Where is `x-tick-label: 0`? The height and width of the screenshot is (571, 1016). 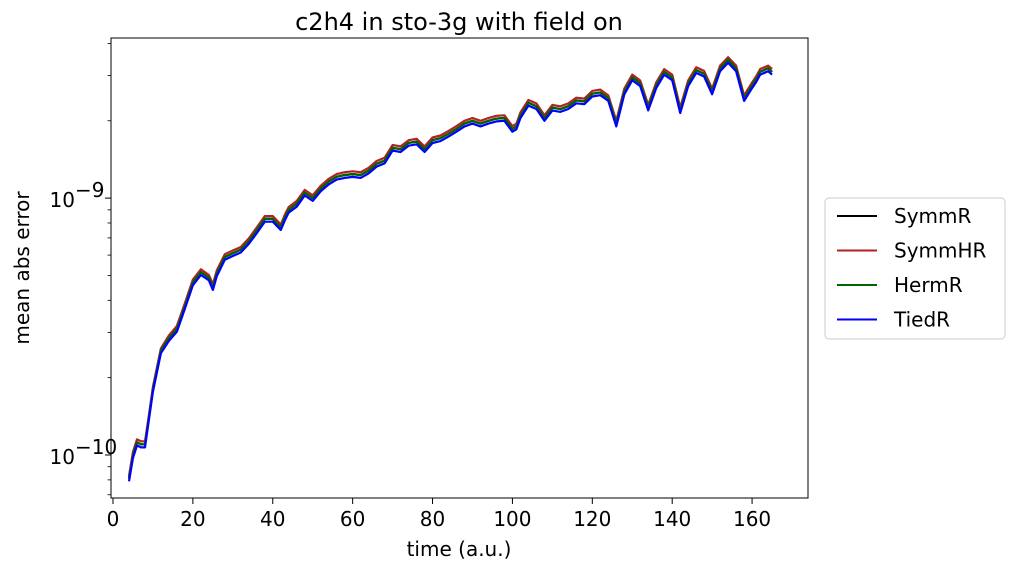
x-tick-label: 0 is located at coordinates (113, 519).